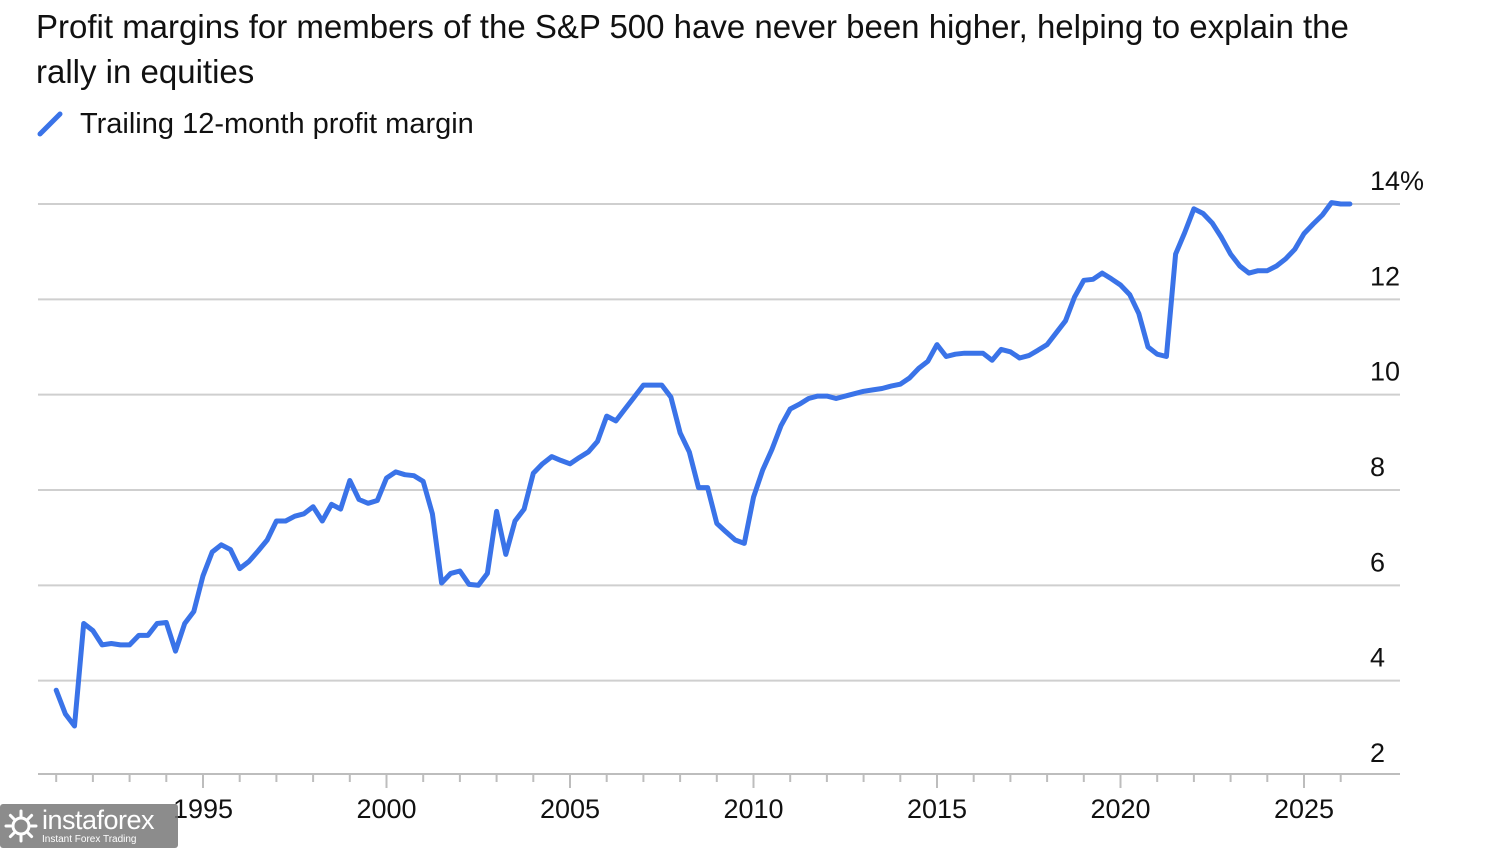  Describe the element at coordinates (1377, 467) in the screenshot. I see `y-tick-label-8: 8` at that location.